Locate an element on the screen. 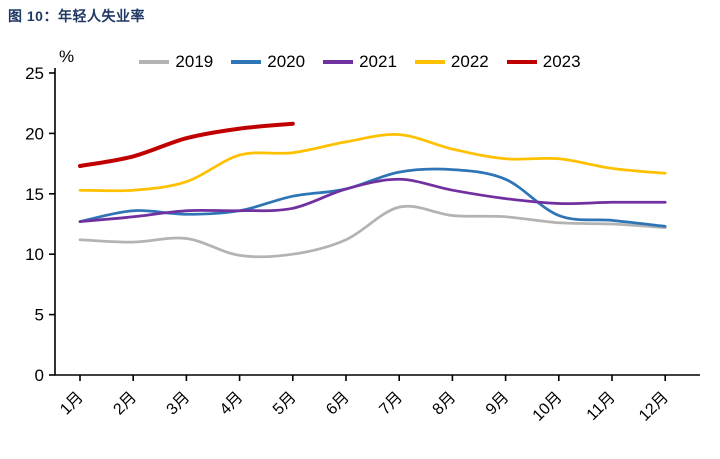 The height and width of the screenshot is (459, 720). legend-item-2019: 2019 is located at coordinates (176, 62).